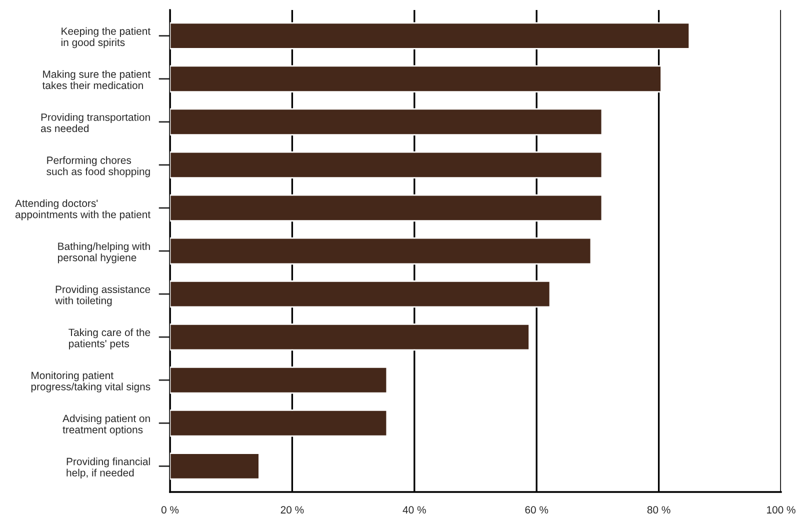 This screenshot has width=804, height=517. What do you see at coordinates (95, 122) in the screenshot?
I see `y-tick-label: Providing transportation as needed` at bounding box center [95, 122].